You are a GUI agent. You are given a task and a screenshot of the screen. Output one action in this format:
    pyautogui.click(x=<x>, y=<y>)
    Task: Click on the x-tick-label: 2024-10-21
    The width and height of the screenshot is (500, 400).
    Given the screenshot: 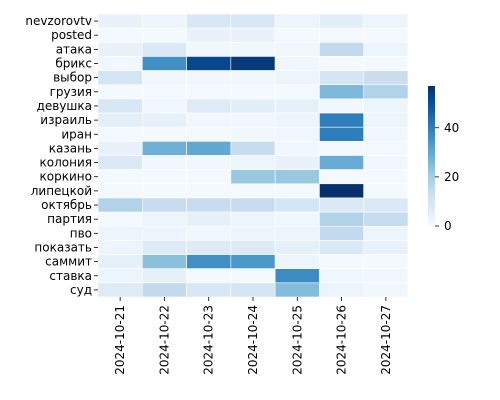 What is the action you would take?
    pyautogui.click(x=120, y=340)
    